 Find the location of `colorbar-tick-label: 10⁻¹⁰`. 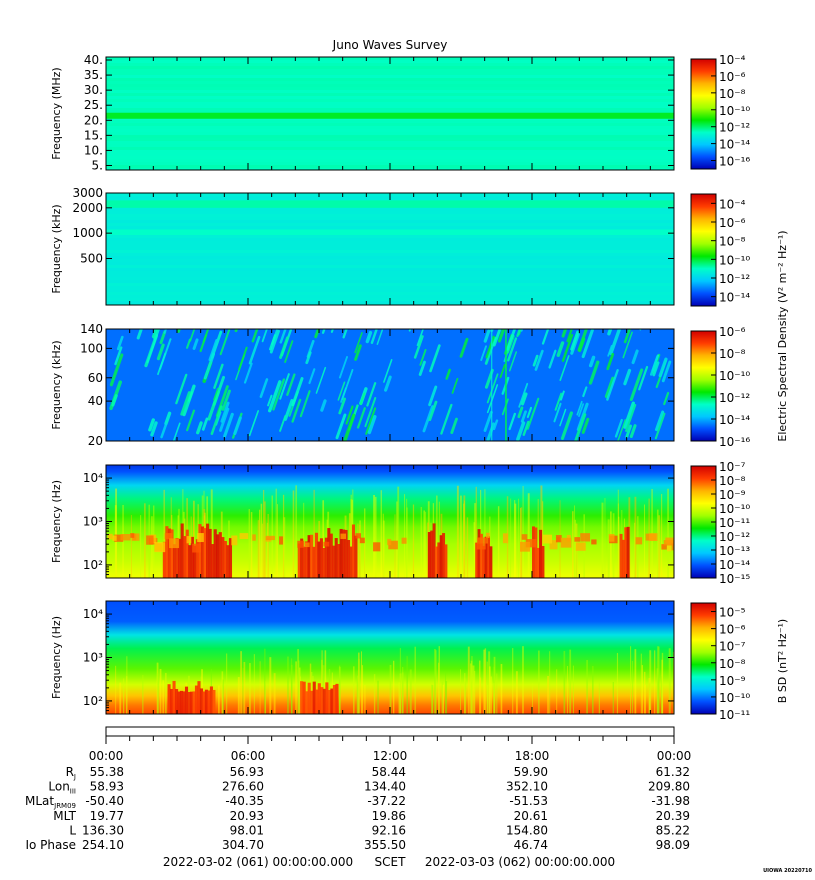

colorbar-tick-label: 10⁻¹⁰ is located at coordinates (734, 376).